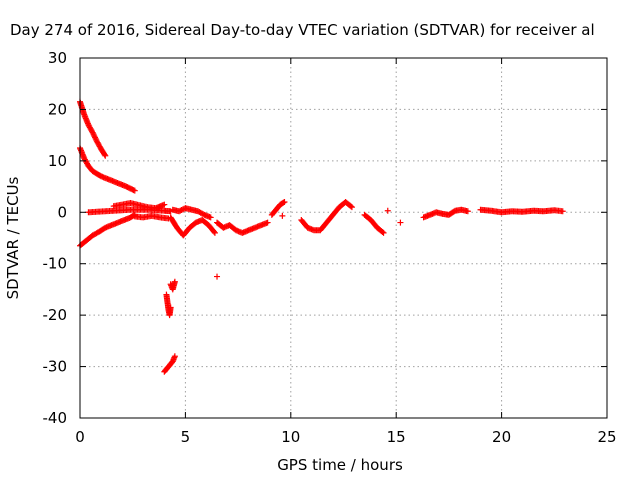 This screenshot has width=640, height=480. What do you see at coordinates (57, 109) in the screenshot?
I see `y-tick-label: 20` at bounding box center [57, 109].